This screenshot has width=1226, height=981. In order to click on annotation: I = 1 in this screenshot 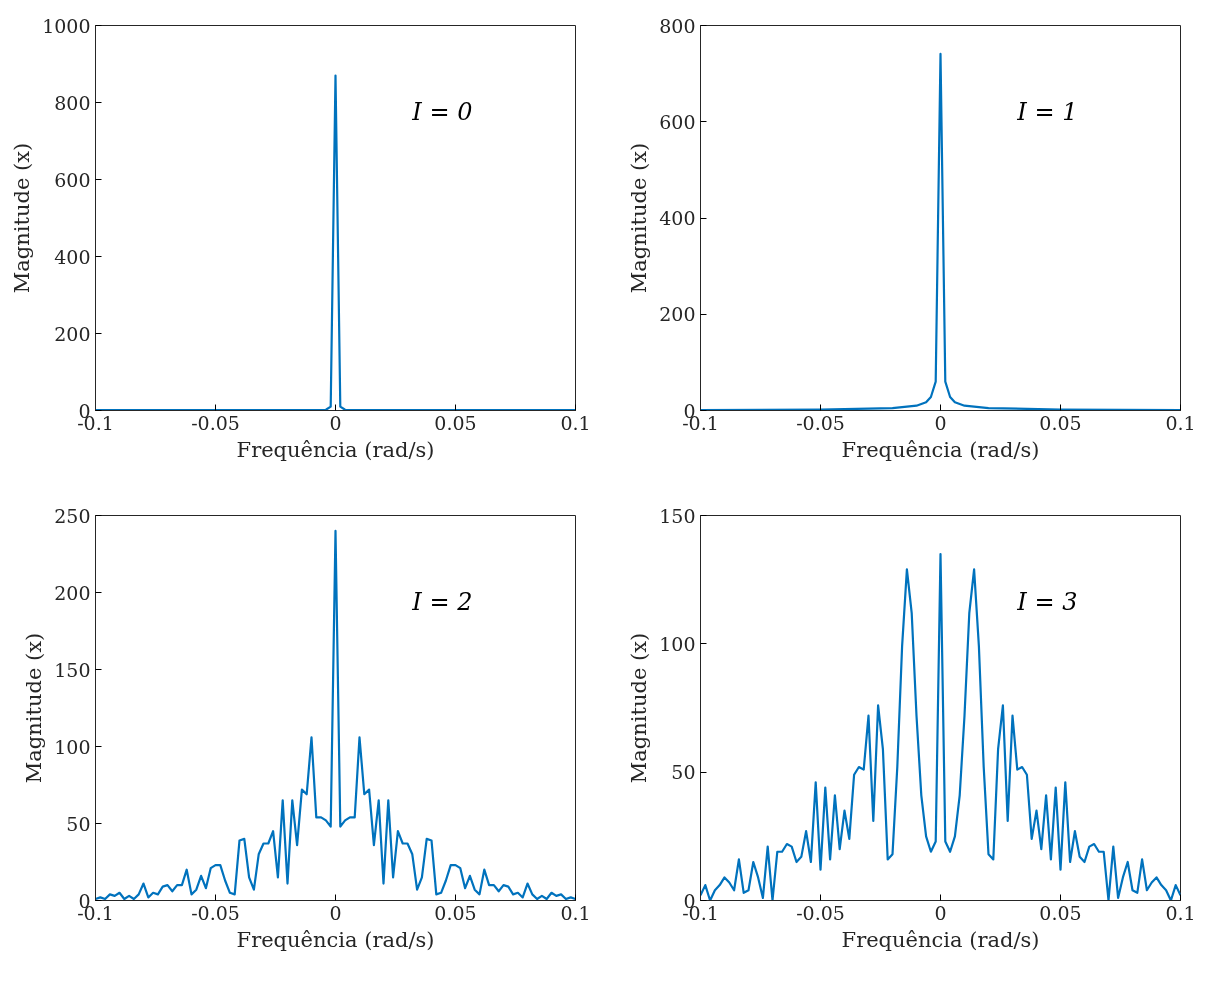, I will do `click(1047, 111)`.